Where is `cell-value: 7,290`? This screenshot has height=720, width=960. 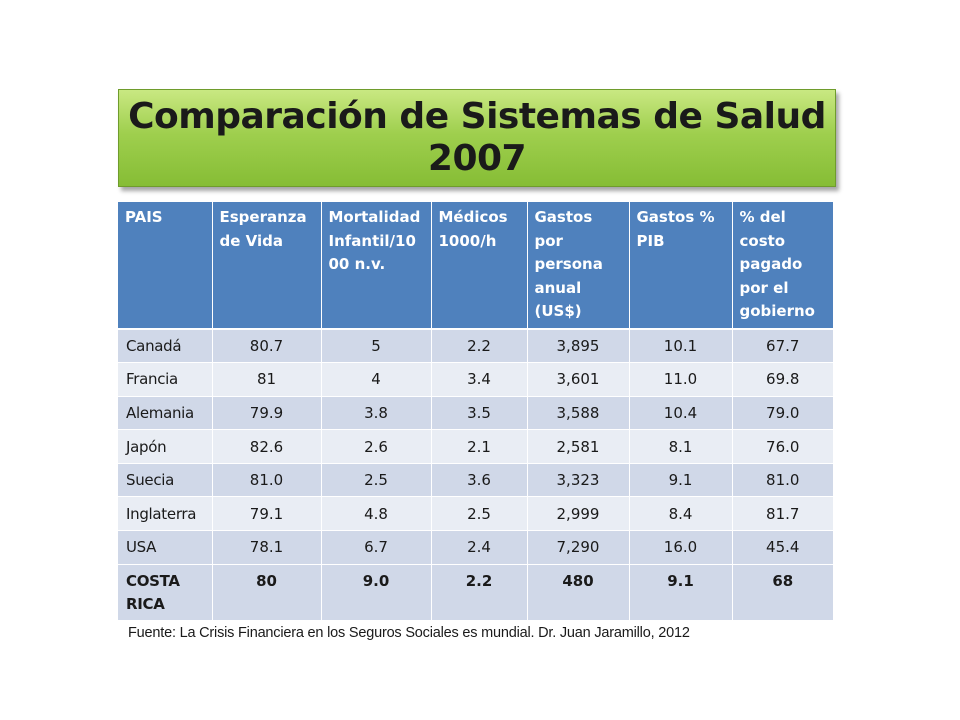 cell-value: 7,290 is located at coordinates (578, 547).